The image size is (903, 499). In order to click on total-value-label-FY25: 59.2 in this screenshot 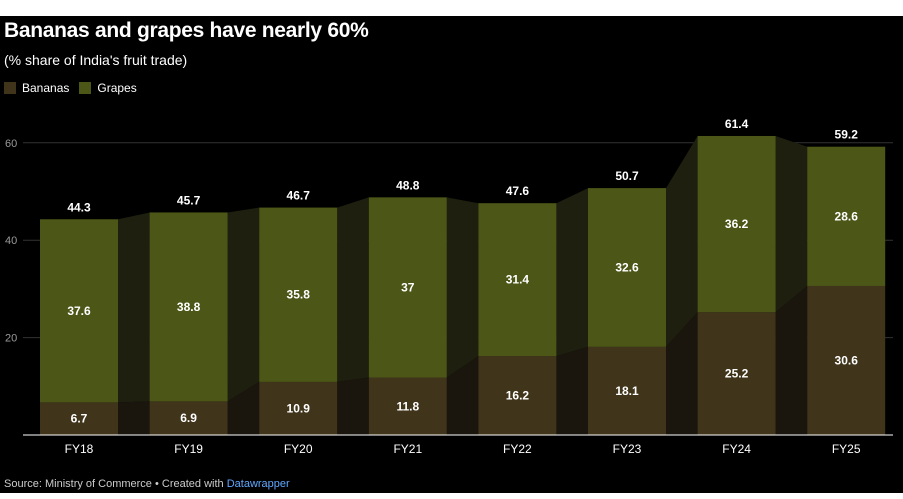, I will do `click(847, 135)`.